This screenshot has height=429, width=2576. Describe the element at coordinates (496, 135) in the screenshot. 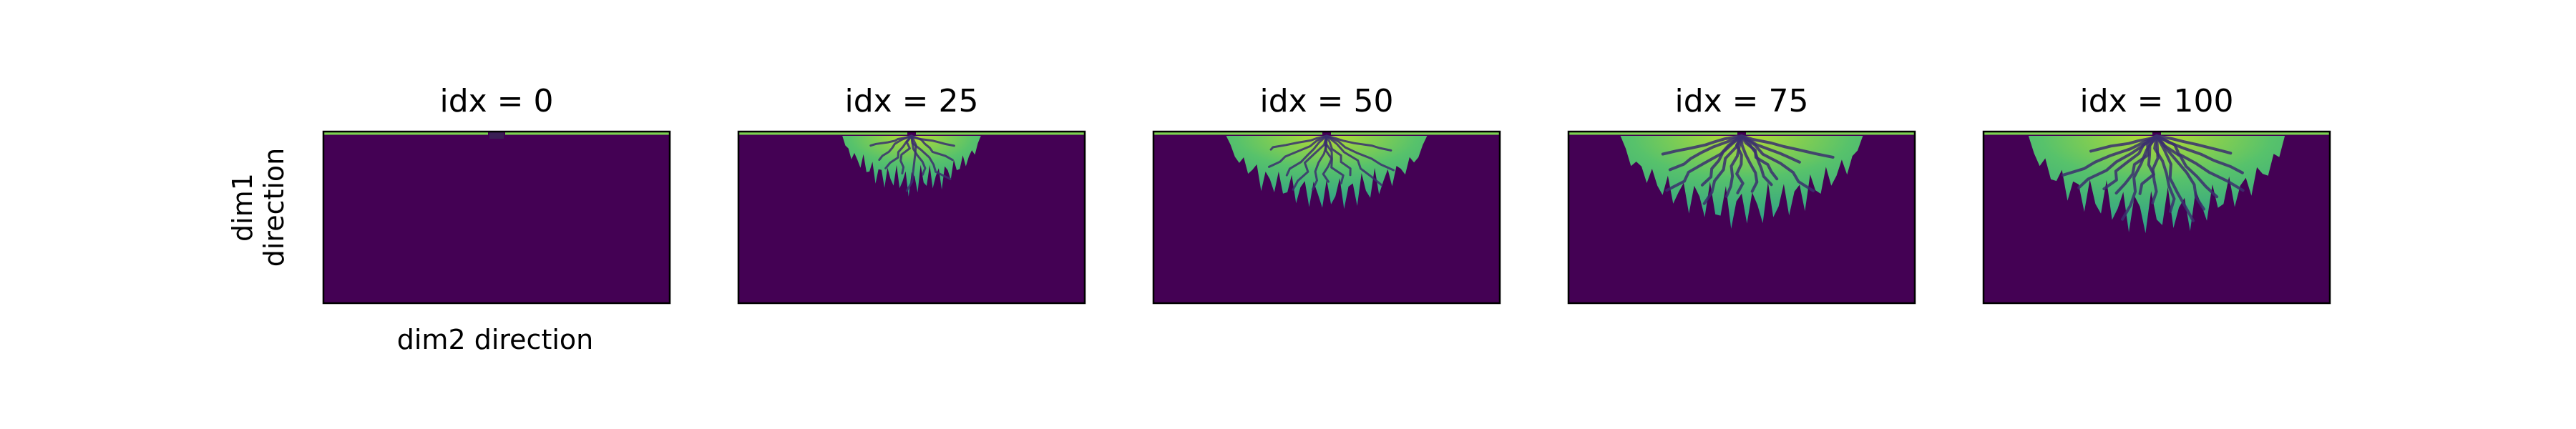

I see `injection-point` at that location.